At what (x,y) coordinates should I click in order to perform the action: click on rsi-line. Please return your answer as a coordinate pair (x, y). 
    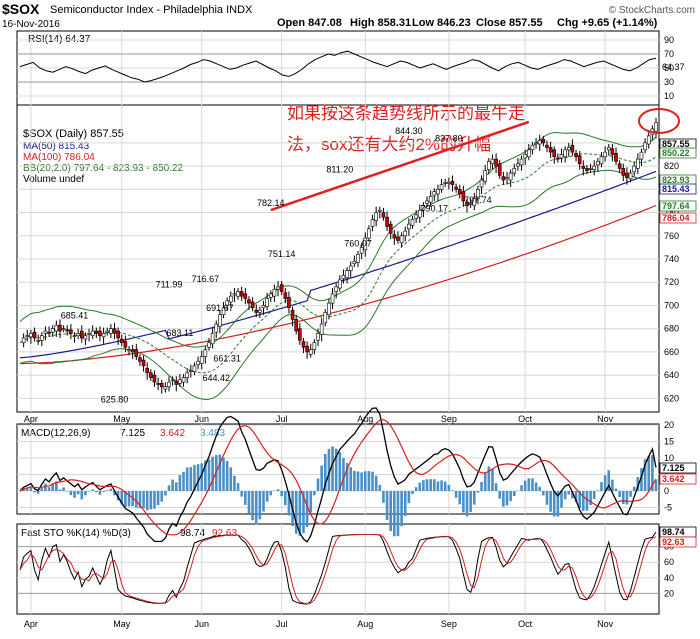
    Looking at the image, I should click on (338, 66).